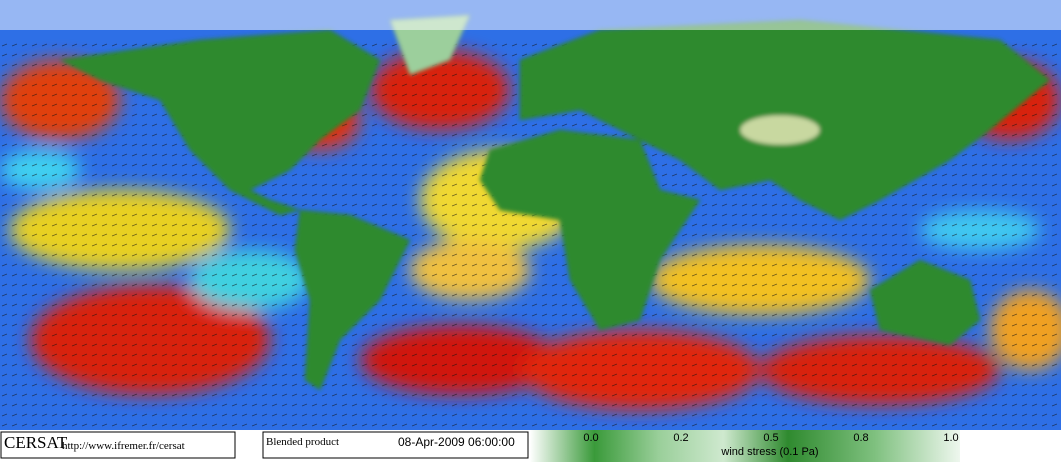  I want to click on product: Blended product, so click(302, 442).